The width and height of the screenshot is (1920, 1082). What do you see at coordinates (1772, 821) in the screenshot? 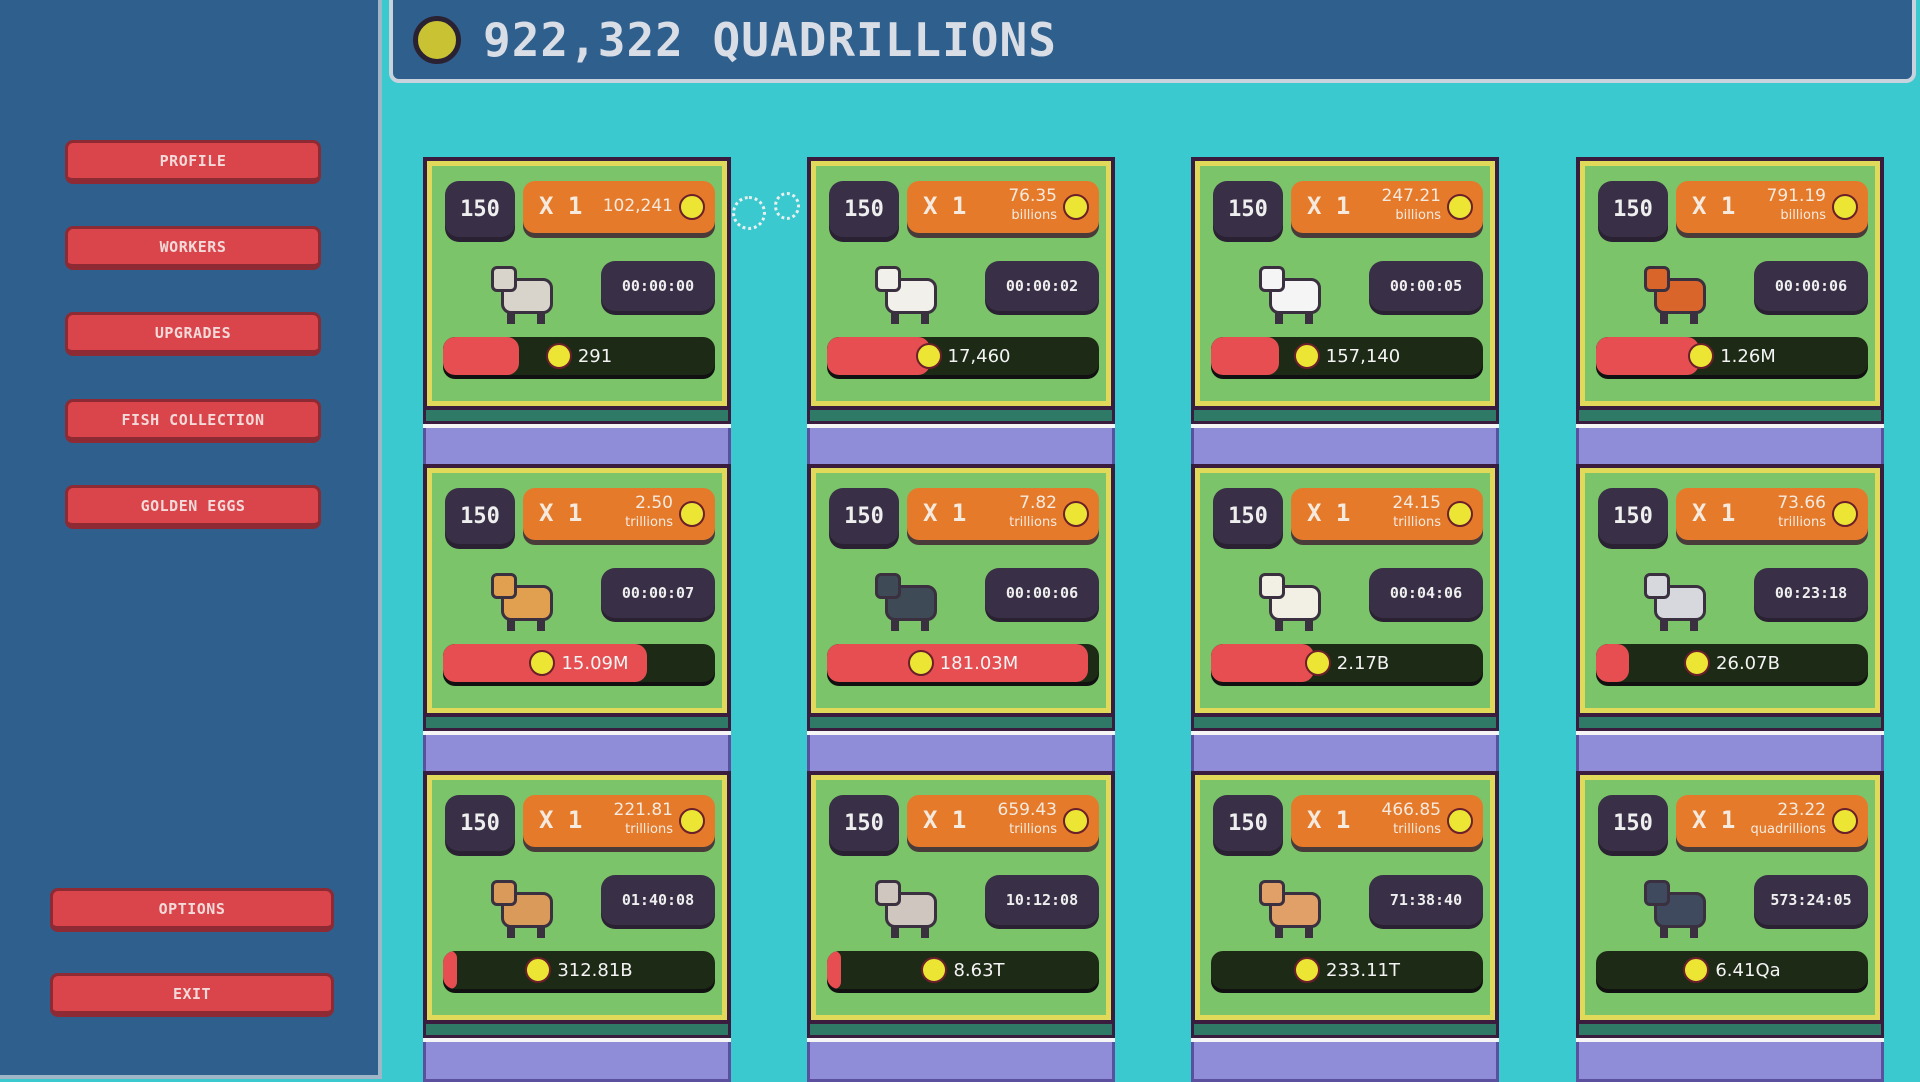
I see `upgrade-button: X 1 23.22 quadrillions` at bounding box center [1772, 821].